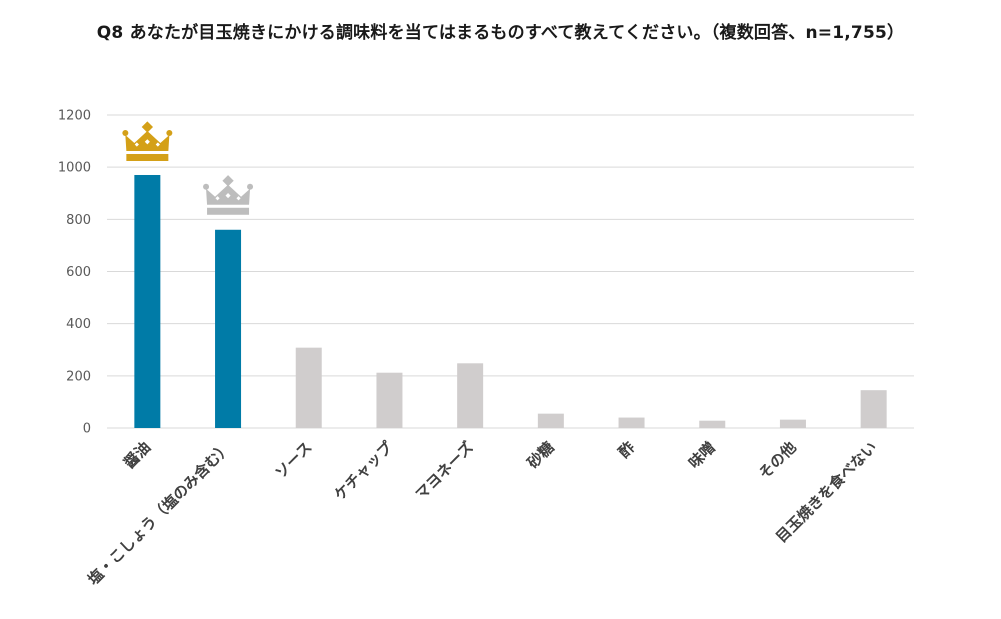  Describe the element at coordinates (294, 460) in the screenshot. I see `x-tick-label: ソース` at that location.